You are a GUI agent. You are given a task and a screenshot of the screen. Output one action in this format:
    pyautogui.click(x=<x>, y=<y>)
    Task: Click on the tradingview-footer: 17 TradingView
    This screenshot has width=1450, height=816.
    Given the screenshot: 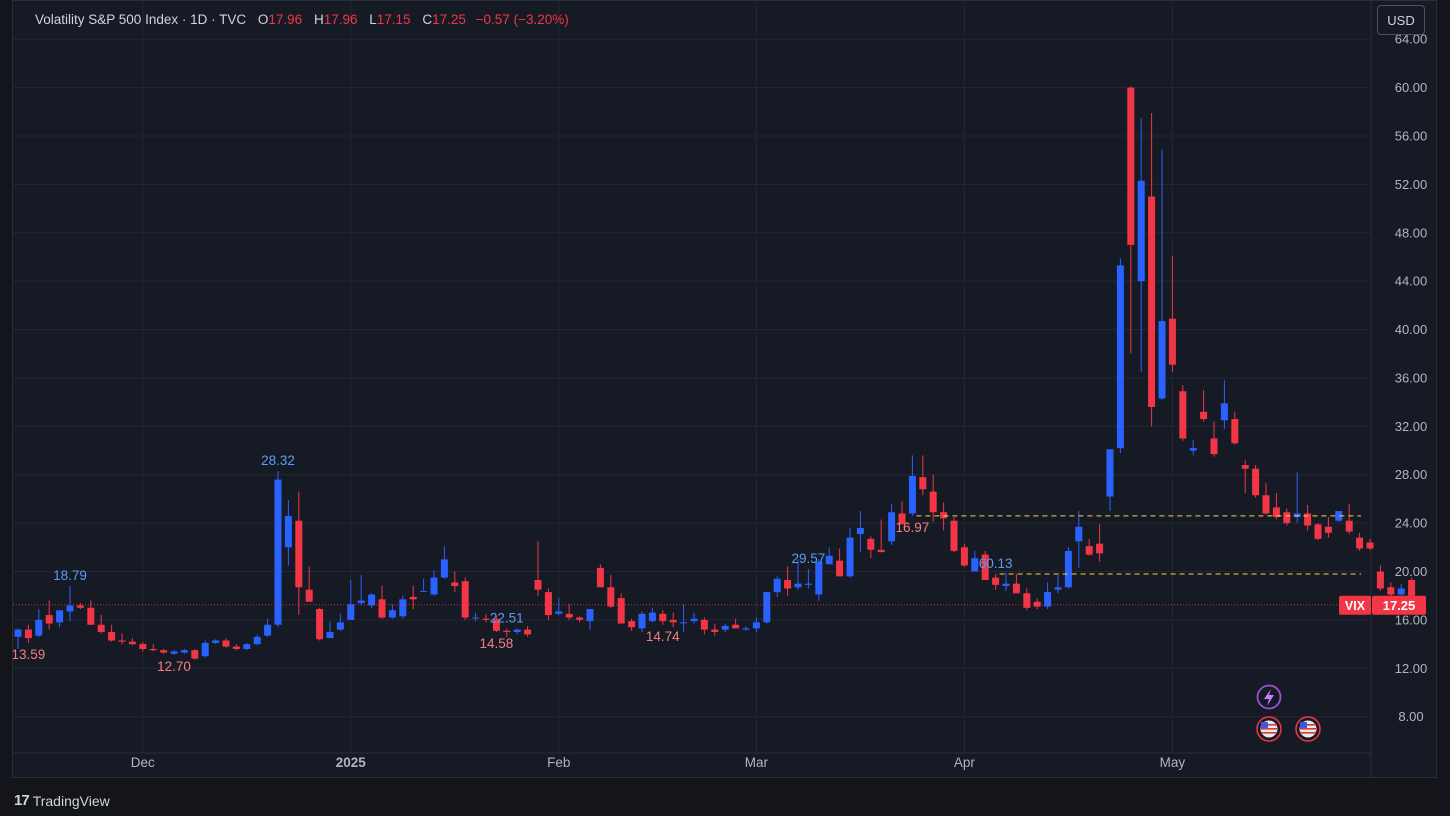 What is the action you would take?
    pyautogui.click(x=62, y=800)
    